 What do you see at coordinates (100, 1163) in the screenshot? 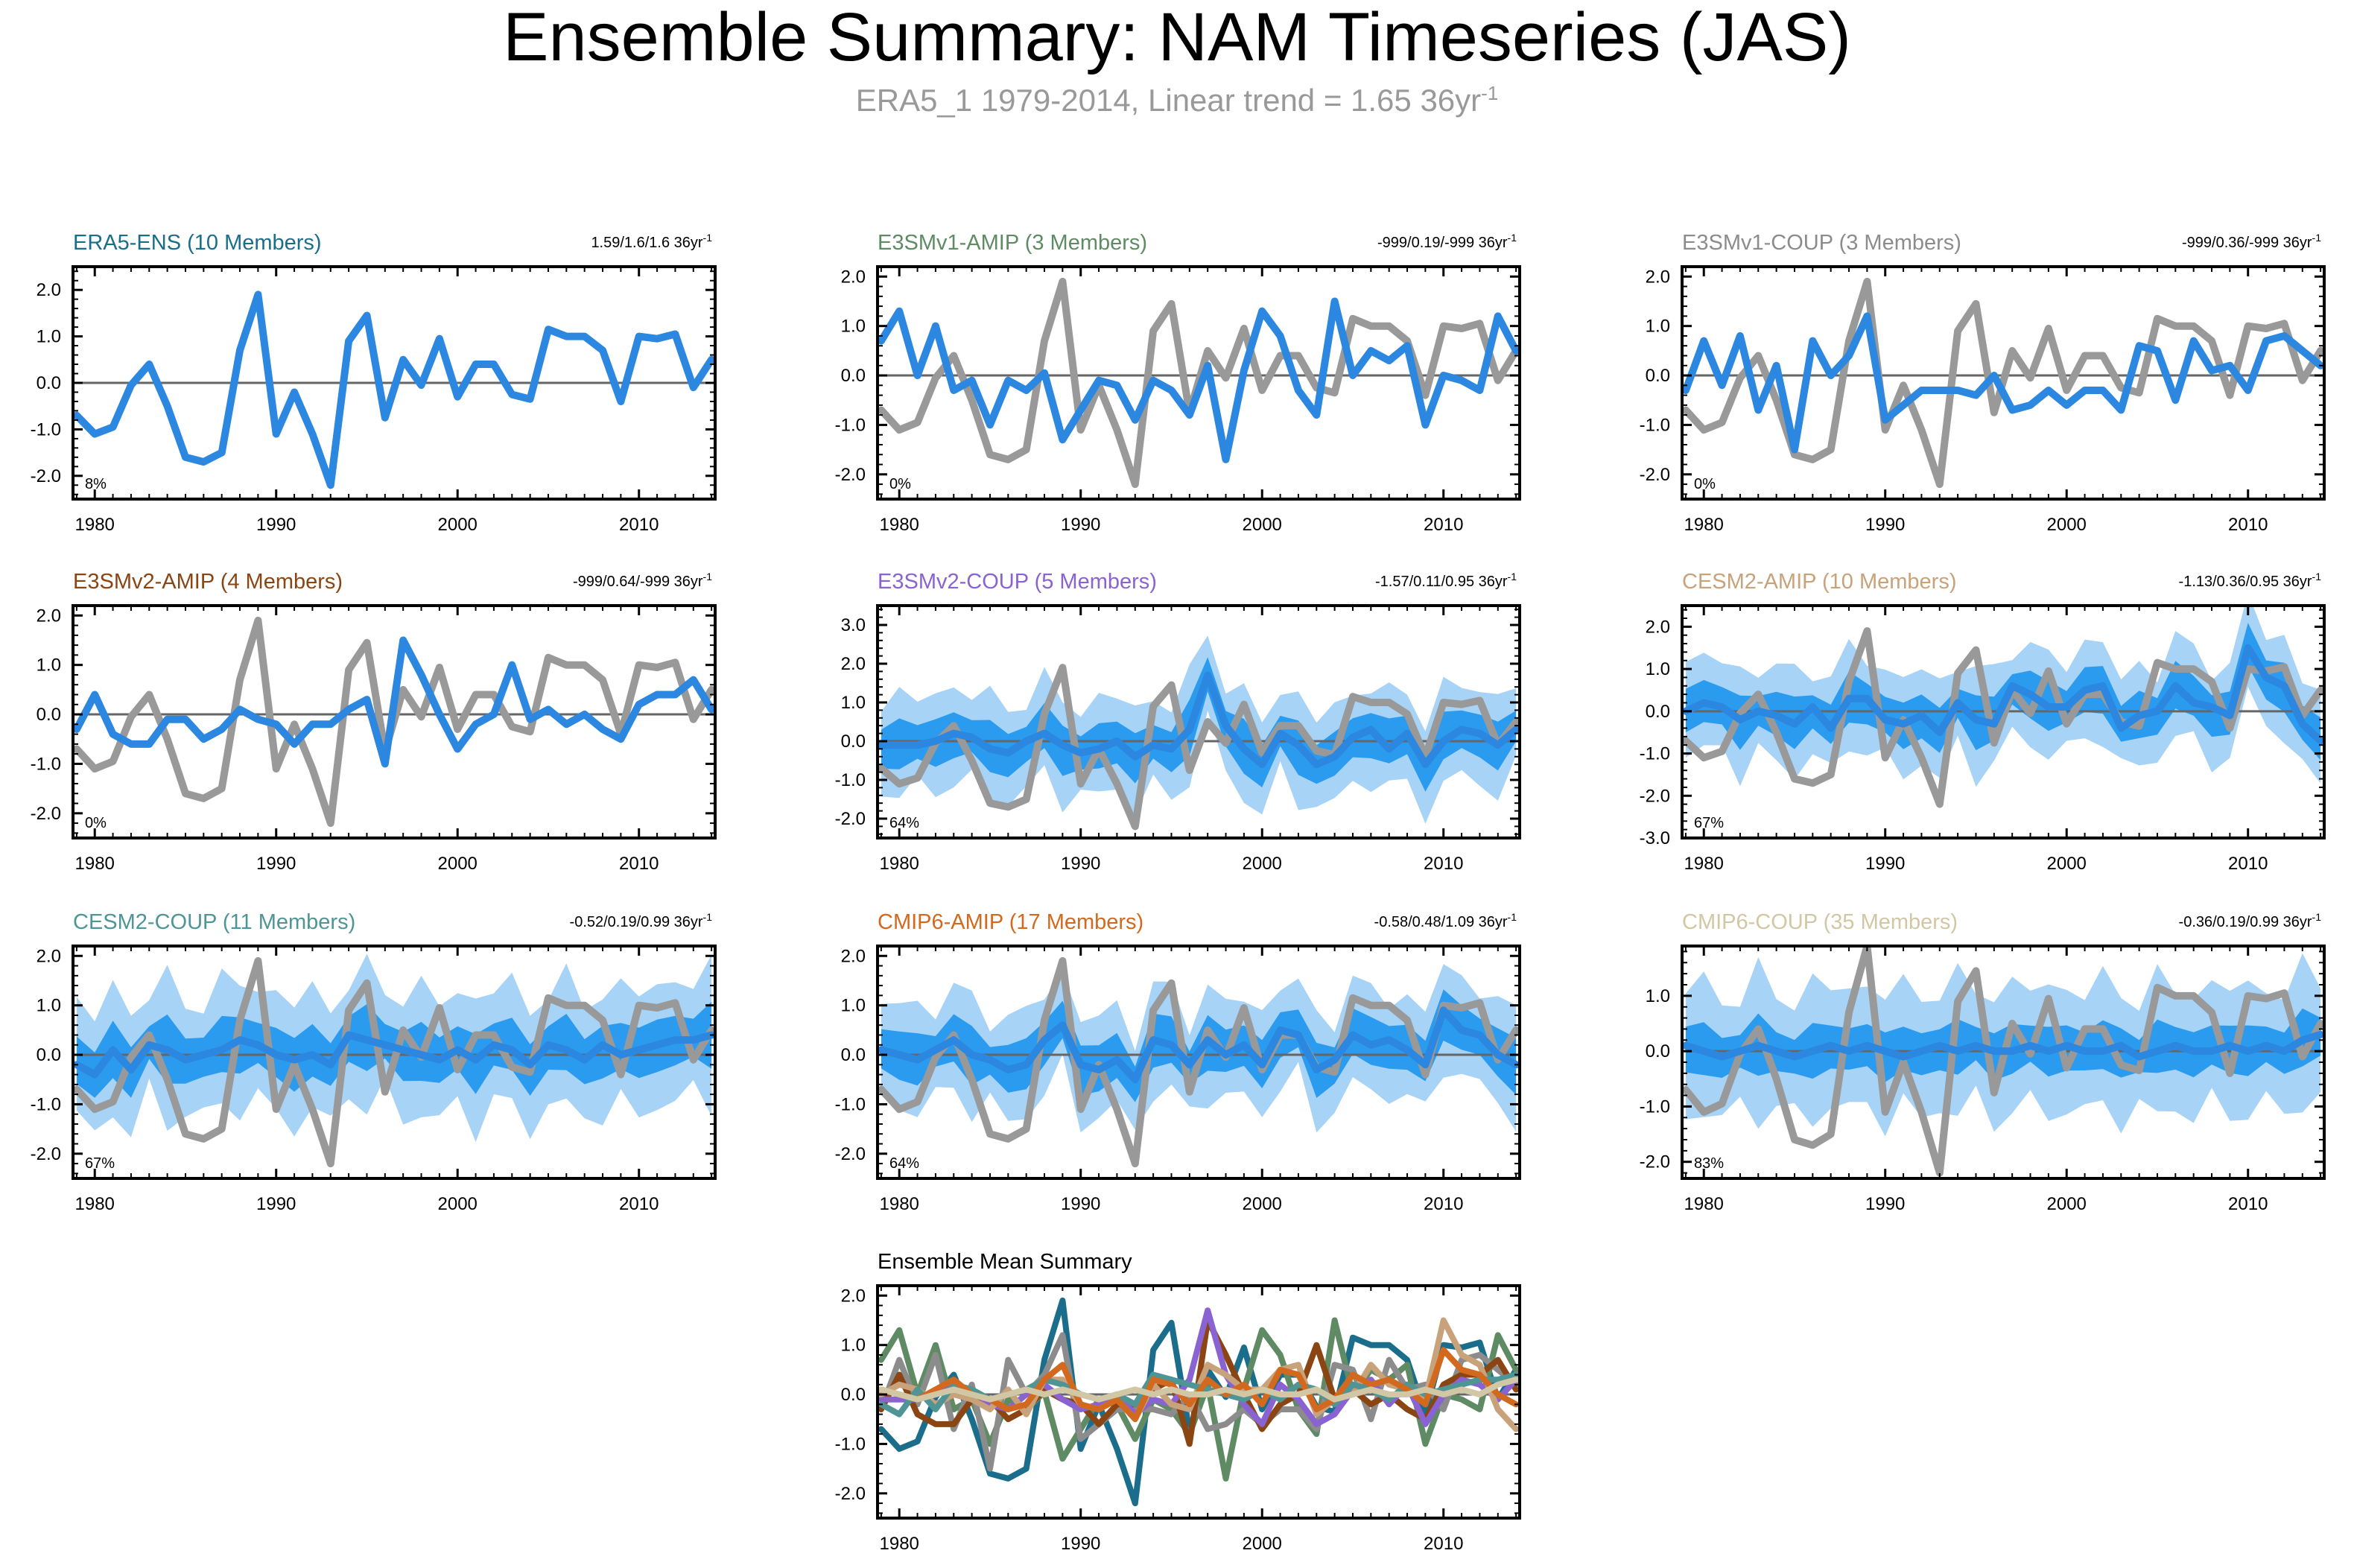
I see `panel-percent: 67%` at bounding box center [100, 1163].